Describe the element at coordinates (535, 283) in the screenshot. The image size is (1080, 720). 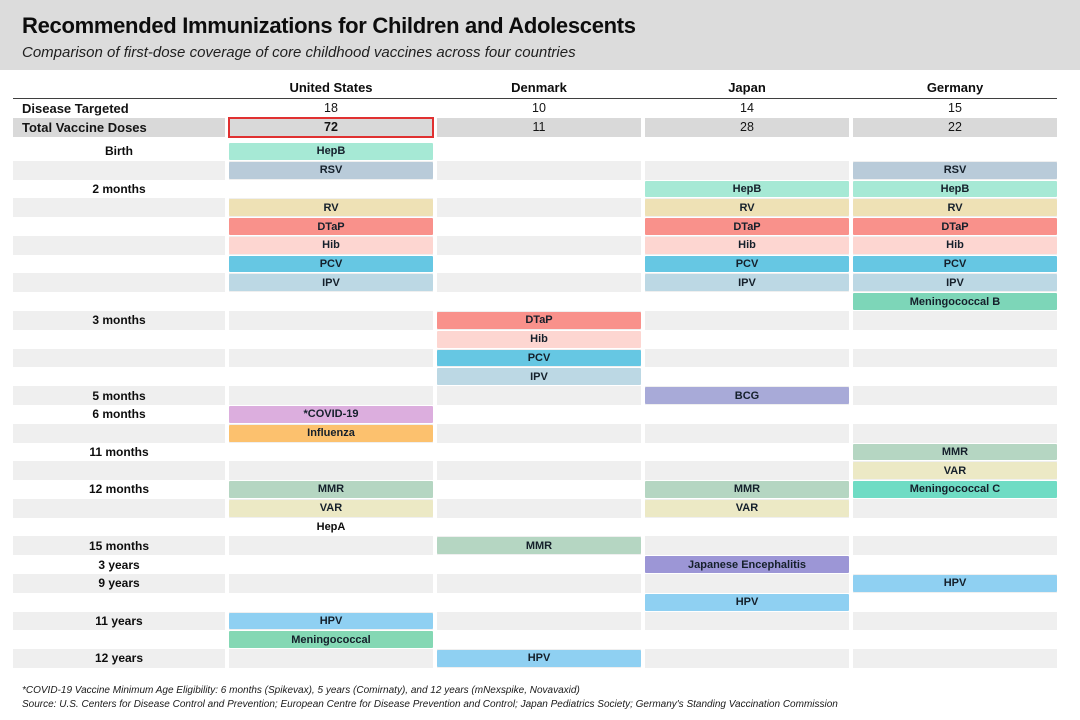
I see `table-row: IPV IPV IPV` at that location.